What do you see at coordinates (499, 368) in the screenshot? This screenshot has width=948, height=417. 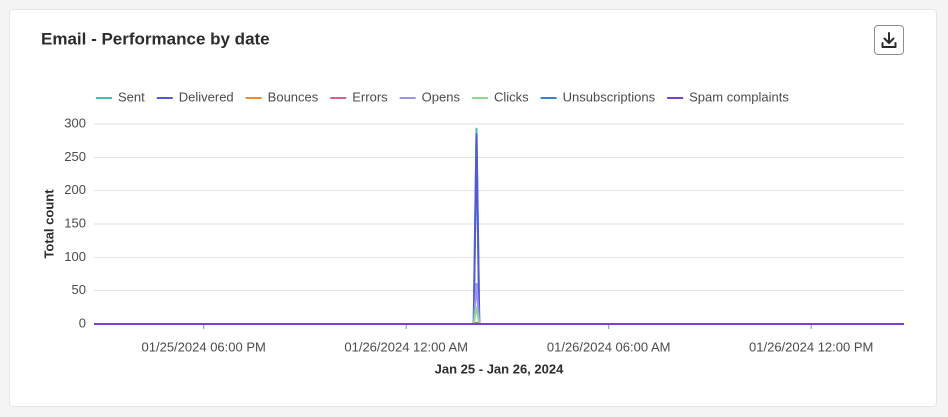 I see `x-axis-title: Jan 25 - Jan 26, 2024` at bounding box center [499, 368].